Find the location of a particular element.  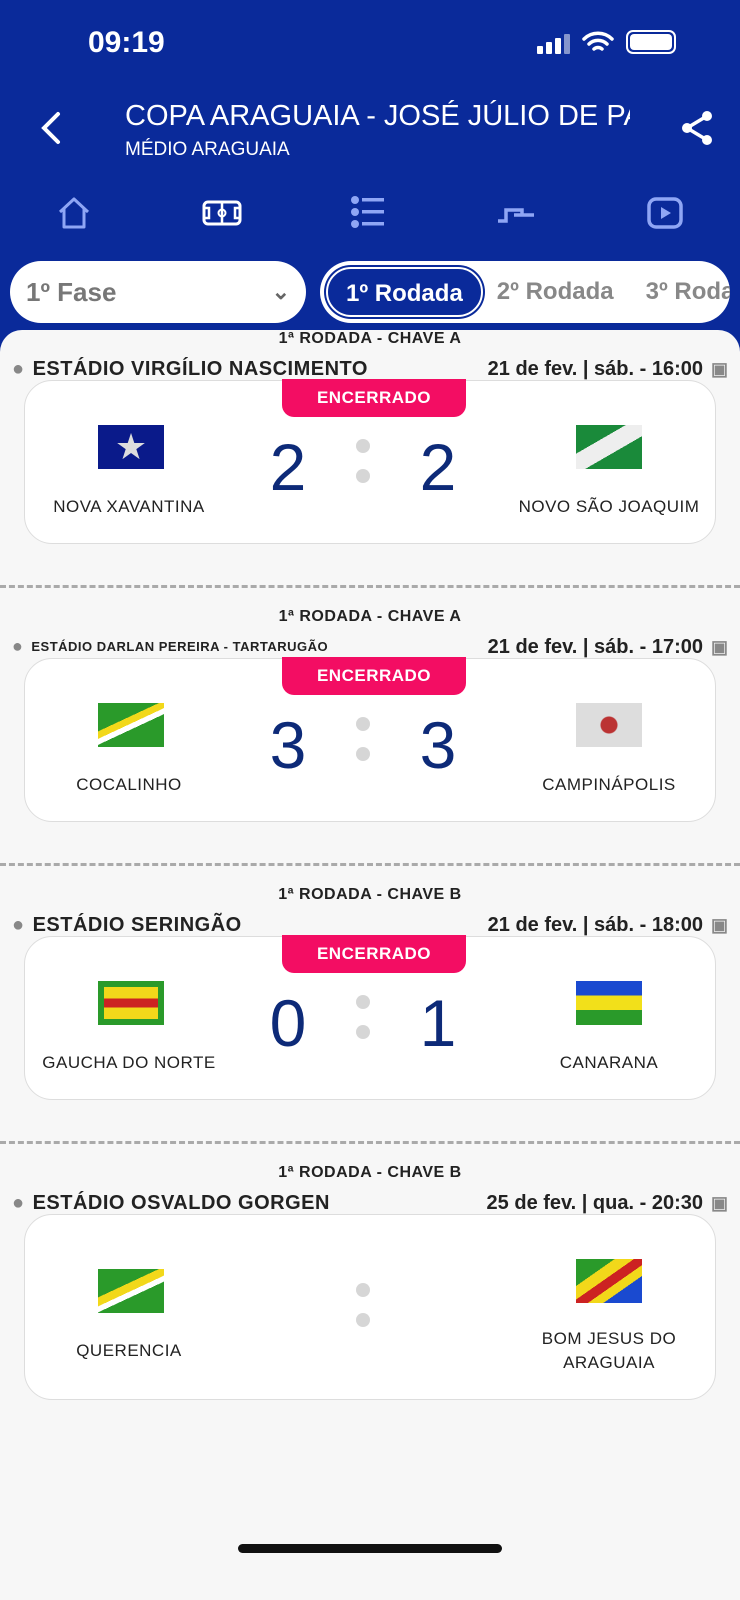

match-card: ENCERRADO 3 3 COCALINHO CAMPINÁPOLIS is located at coordinates (370, 739).